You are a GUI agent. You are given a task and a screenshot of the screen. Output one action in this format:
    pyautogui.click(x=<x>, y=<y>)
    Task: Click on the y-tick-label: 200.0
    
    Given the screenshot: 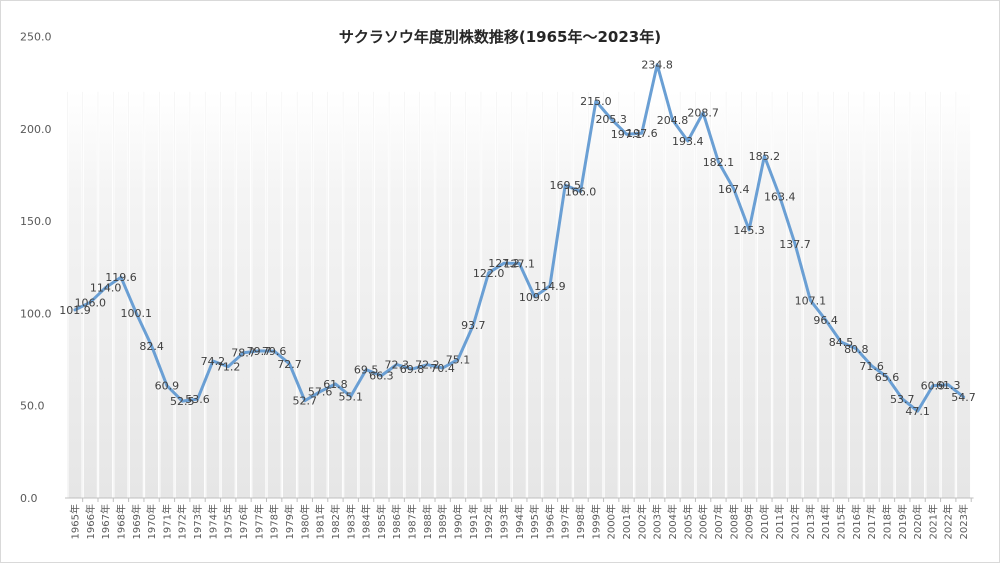 What is the action you would take?
    pyautogui.click(x=36, y=129)
    